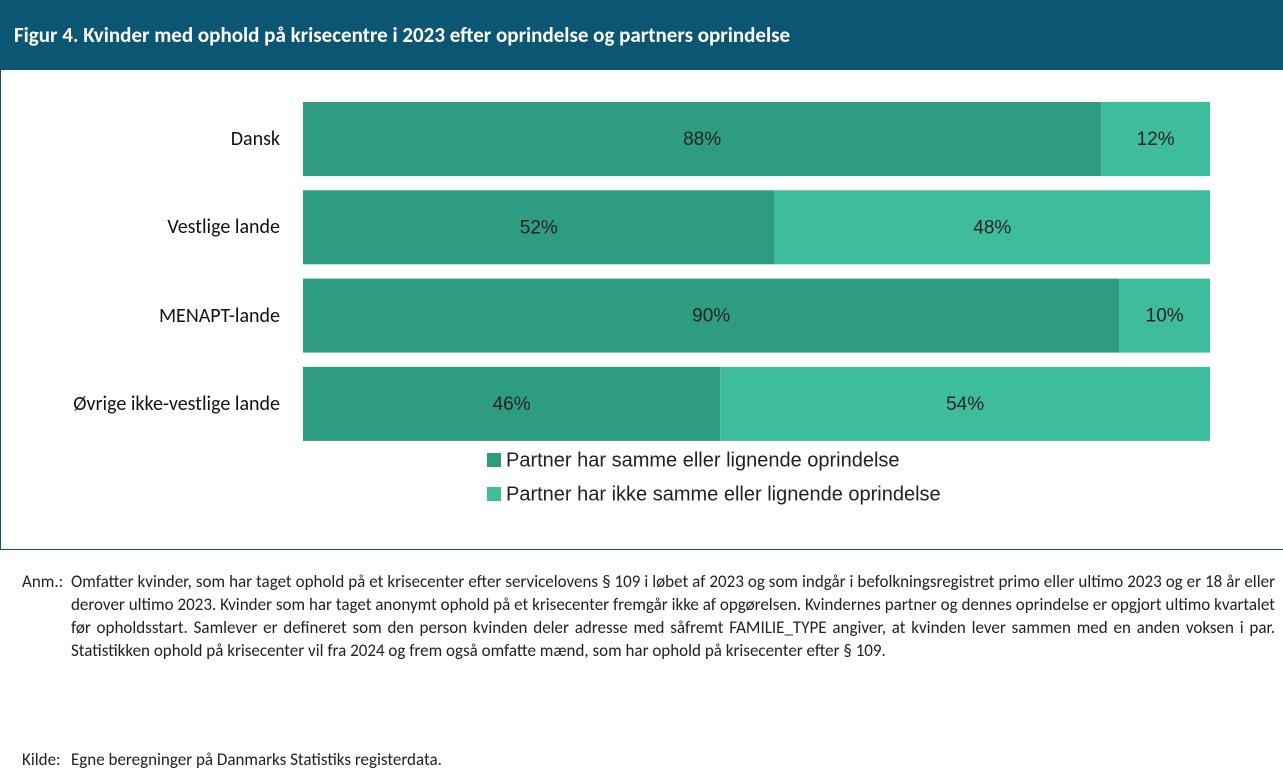  I want to click on value-label: 54%, so click(965, 404).